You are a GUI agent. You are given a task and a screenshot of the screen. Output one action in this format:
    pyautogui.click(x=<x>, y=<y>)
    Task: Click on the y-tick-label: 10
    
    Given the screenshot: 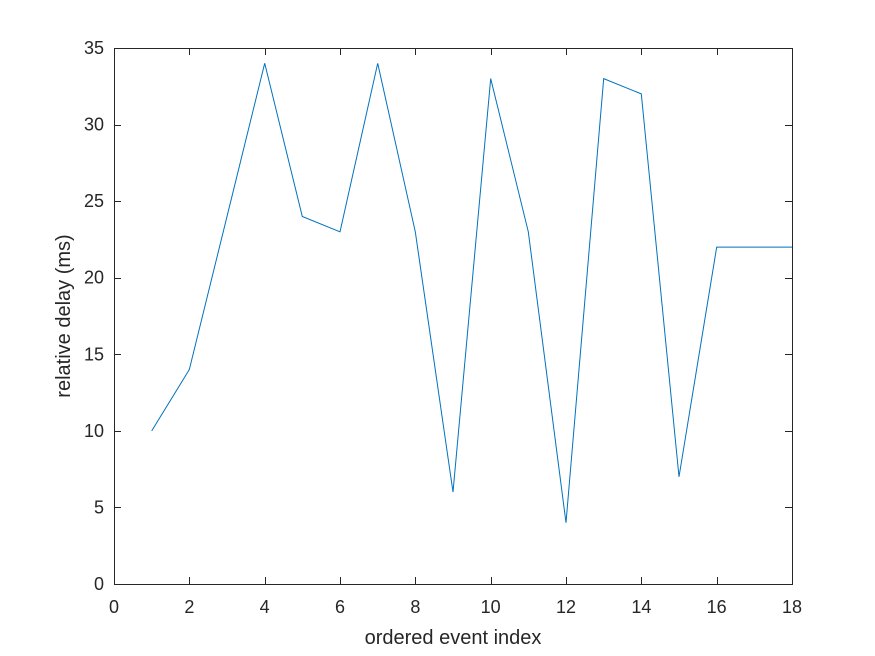 What is the action you would take?
    pyautogui.click(x=94, y=431)
    